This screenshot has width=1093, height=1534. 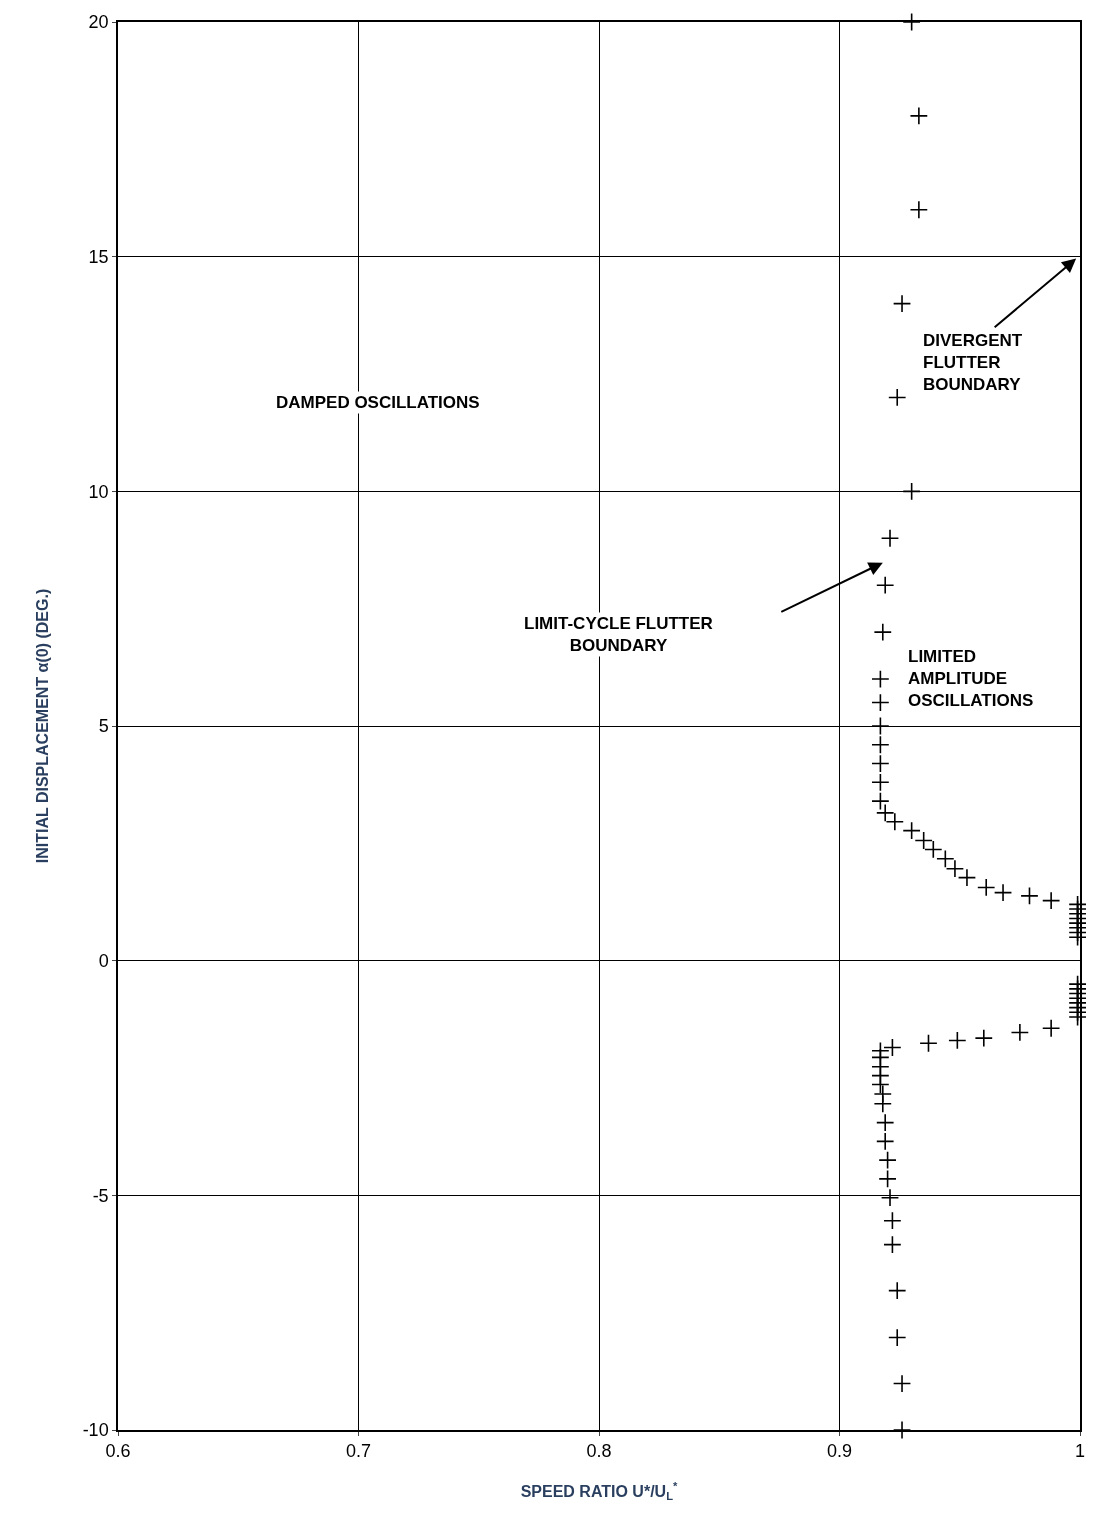 I want to click on y-tick-label: 5, so click(x=103, y=726).